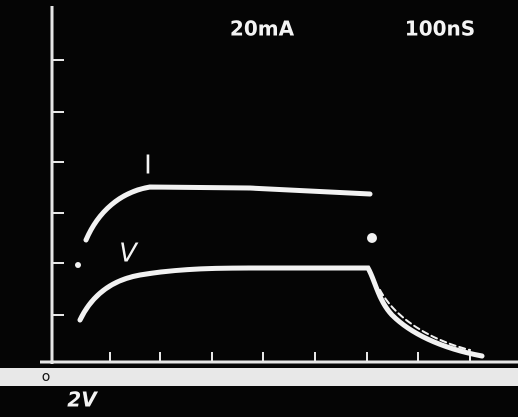 The height and width of the screenshot is (417, 518). I want to click on current-trace-label: I, so click(148, 166).